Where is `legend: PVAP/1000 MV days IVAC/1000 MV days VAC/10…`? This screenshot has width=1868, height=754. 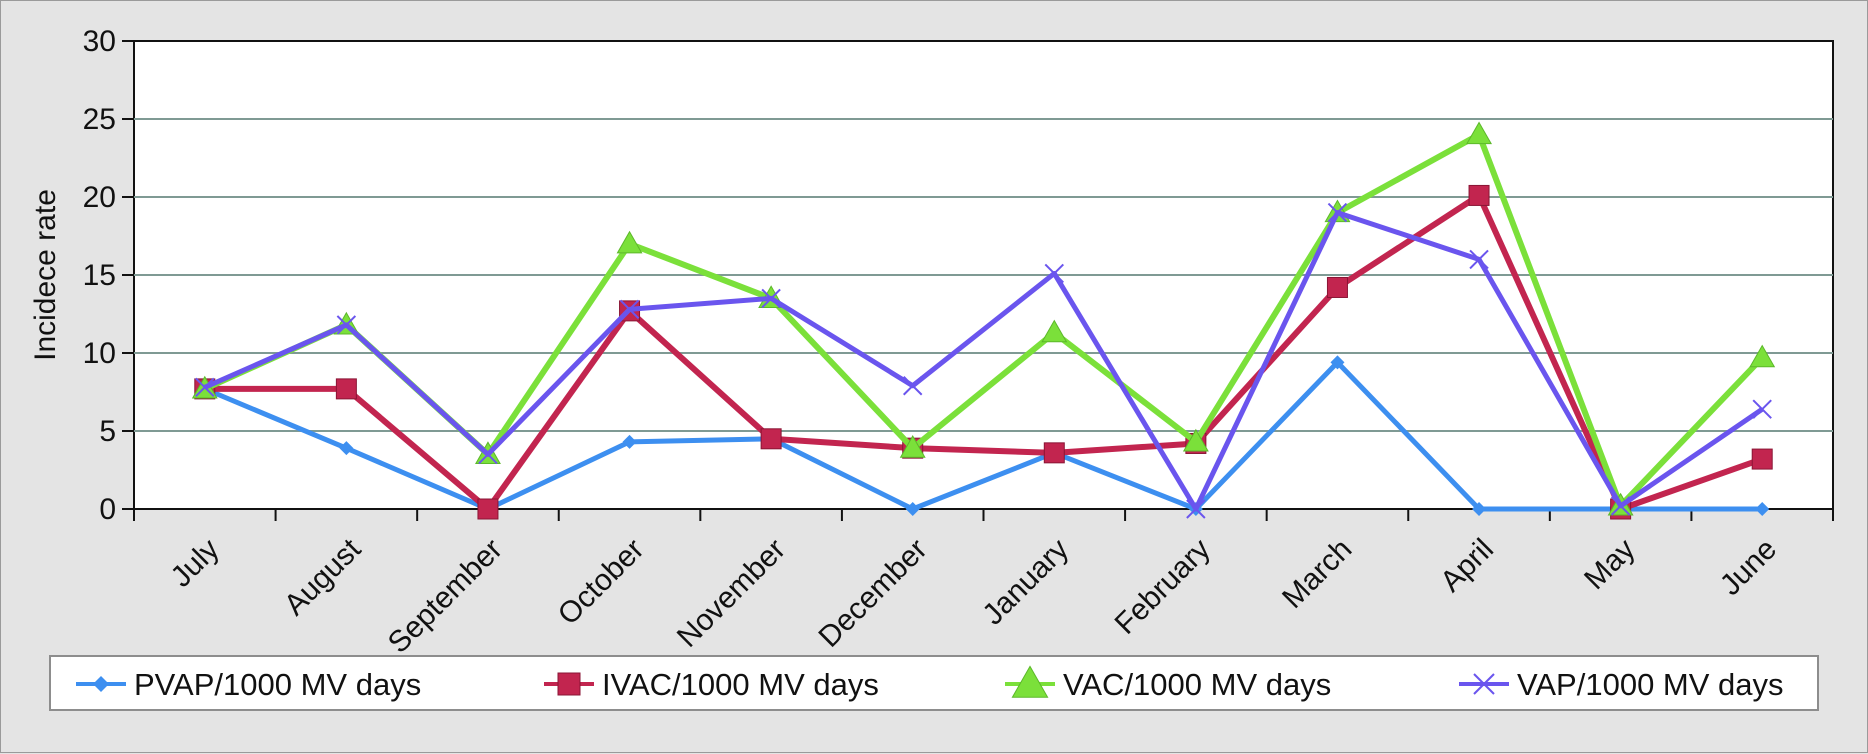
legend: PVAP/1000 MV days IVAC/1000 MV days VAC/10… is located at coordinates (934, 683).